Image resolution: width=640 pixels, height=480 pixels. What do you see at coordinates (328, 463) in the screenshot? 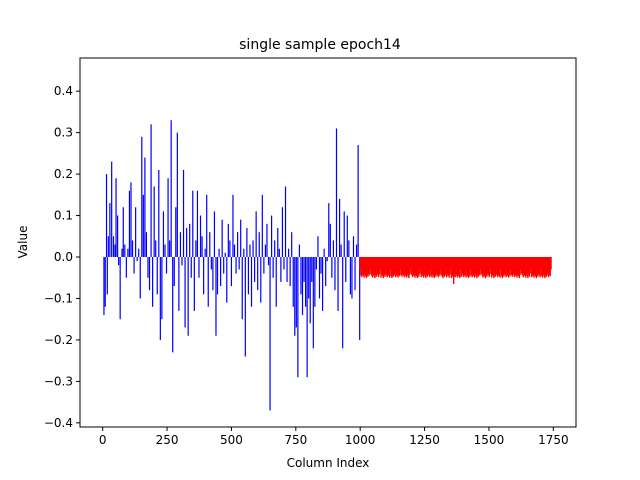
I see `x-axis-label: Column Index` at bounding box center [328, 463].